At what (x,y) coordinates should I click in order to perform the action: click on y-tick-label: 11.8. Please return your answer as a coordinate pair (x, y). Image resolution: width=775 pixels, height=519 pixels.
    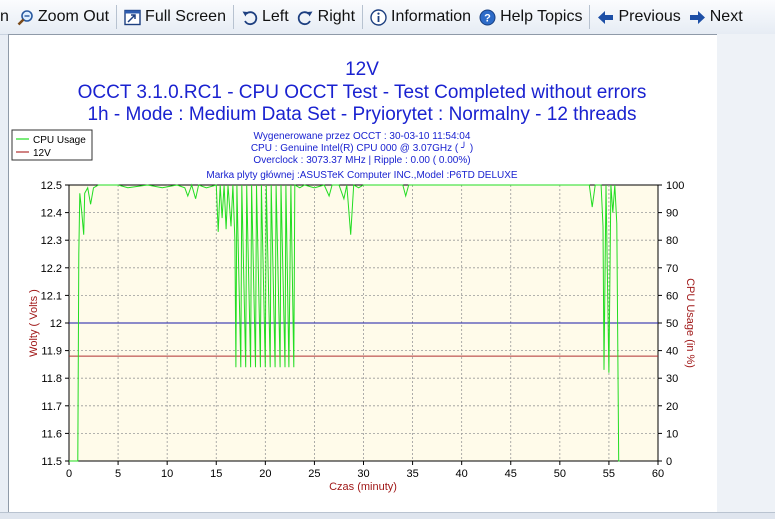
    Looking at the image, I should click on (51, 379).